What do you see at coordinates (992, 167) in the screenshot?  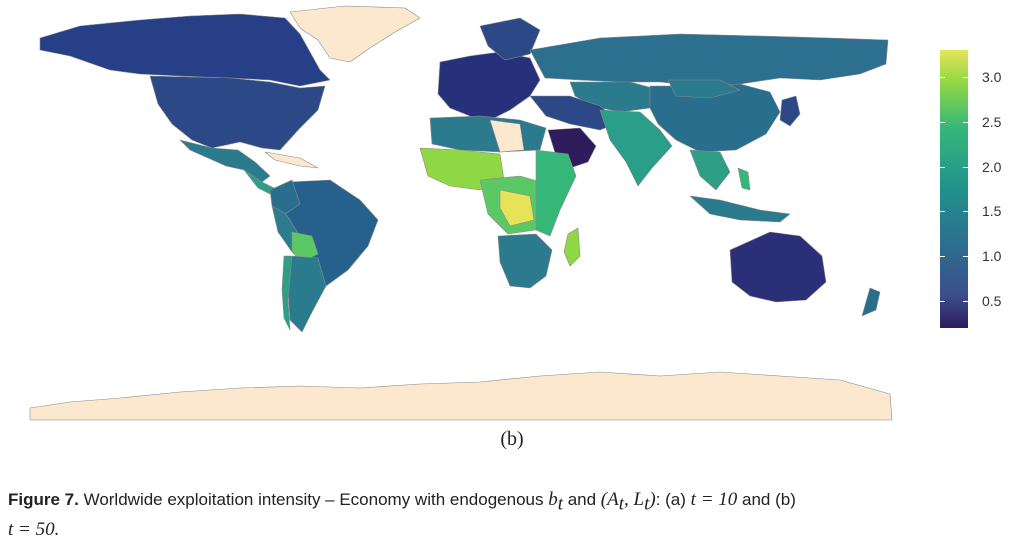 I see `legend-tick-label: 2.0` at bounding box center [992, 167].